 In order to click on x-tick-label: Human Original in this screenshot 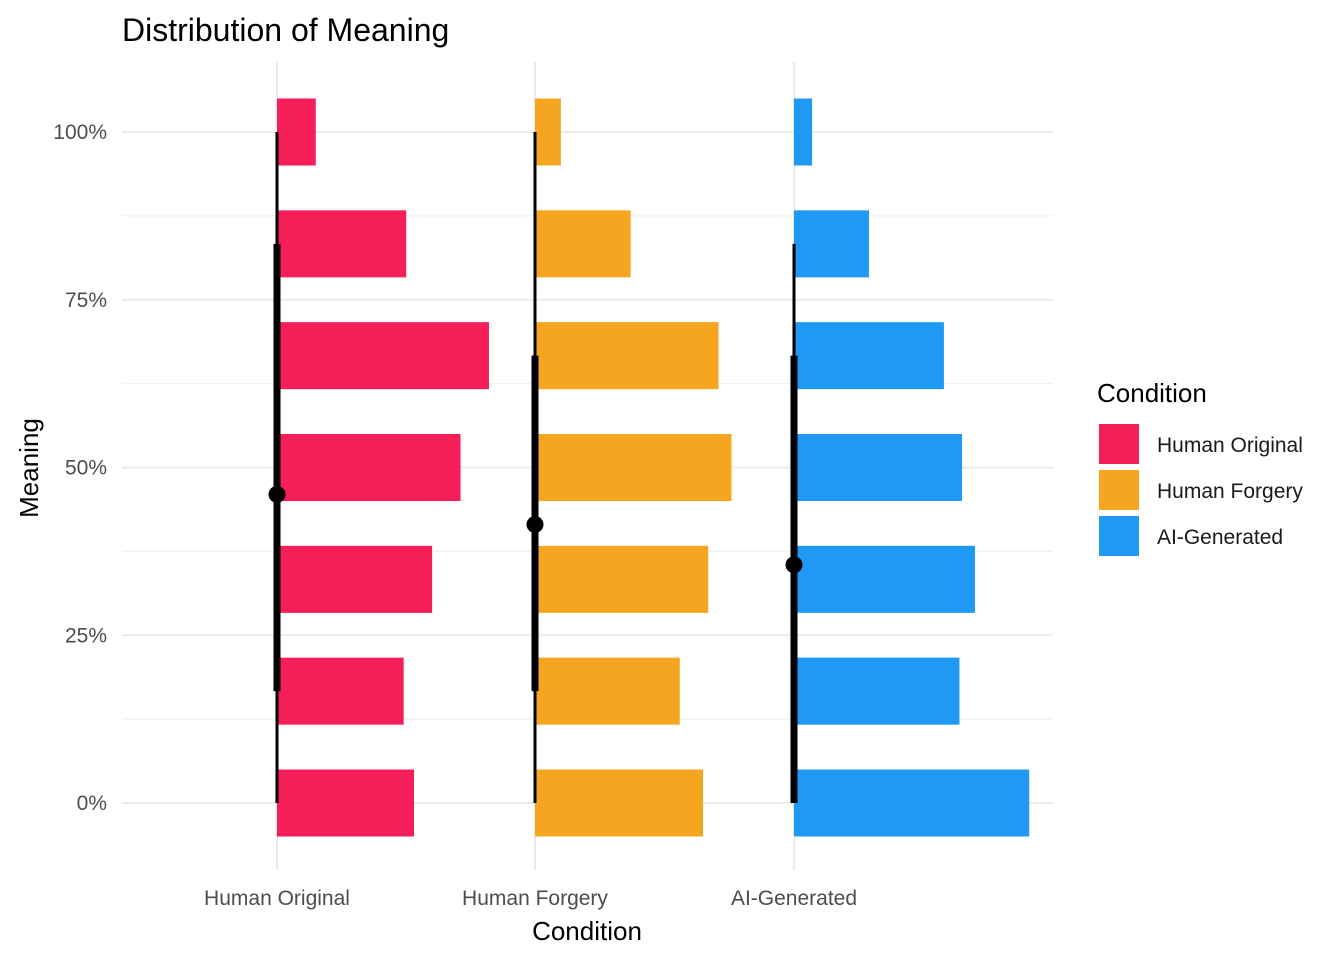, I will do `click(277, 898)`.